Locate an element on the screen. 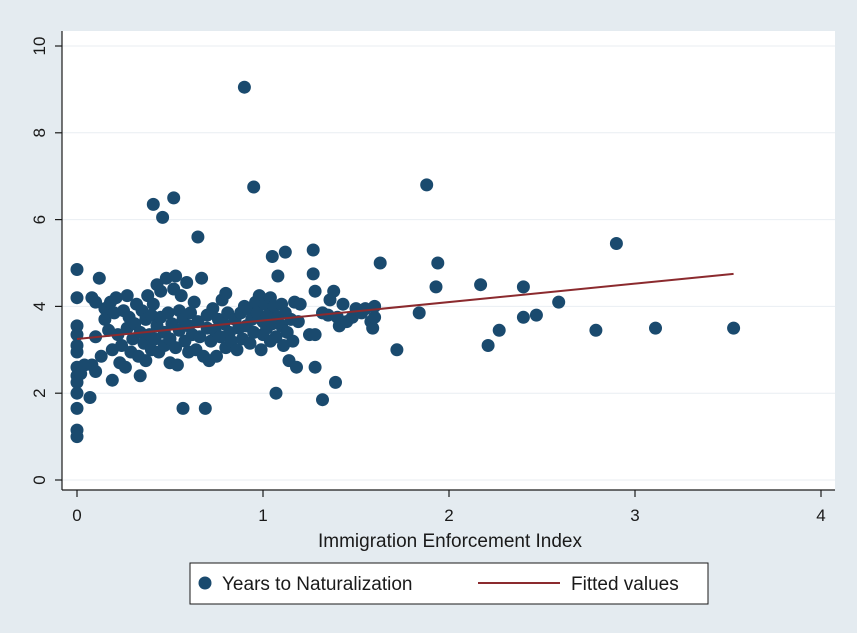 The height and width of the screenshot is (633, 857). y-tick-label: 4 is located at coordinates (39, 306).